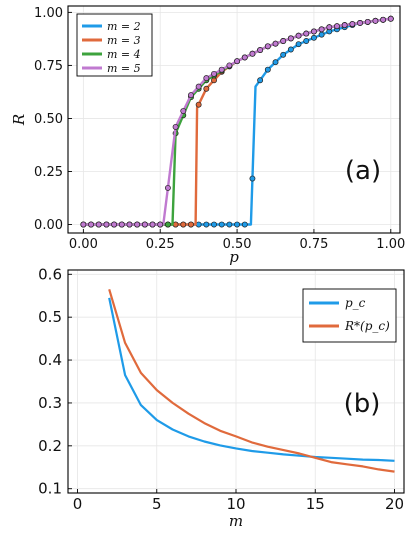  I want to click on panel-b-label: (b), so click(362, 404).